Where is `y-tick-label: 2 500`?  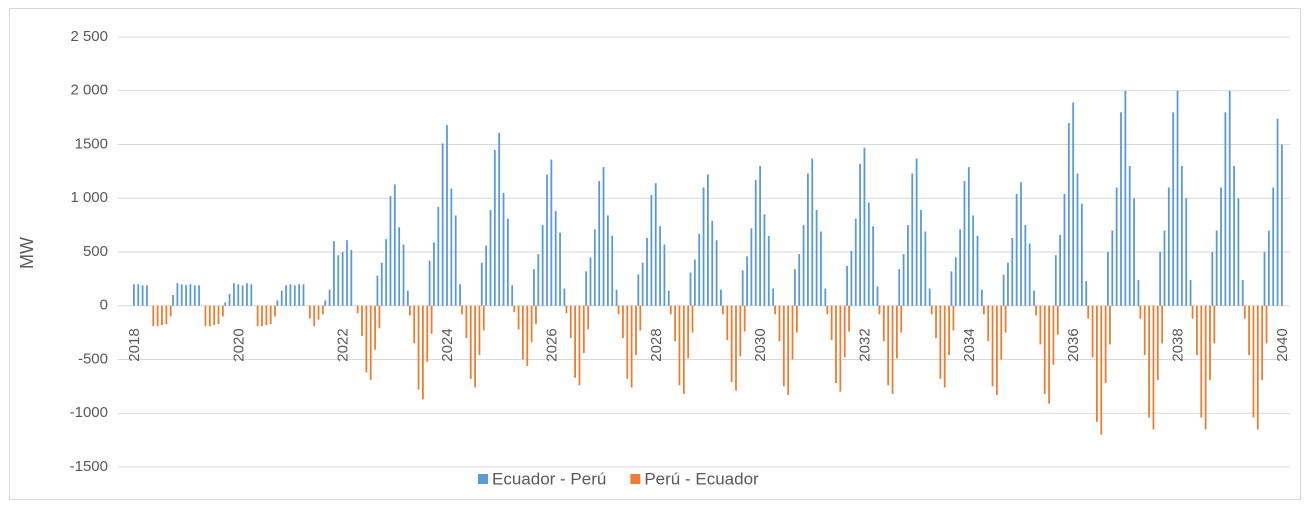 y-tick-label: 2 500 is located at coordinates (89, 36).